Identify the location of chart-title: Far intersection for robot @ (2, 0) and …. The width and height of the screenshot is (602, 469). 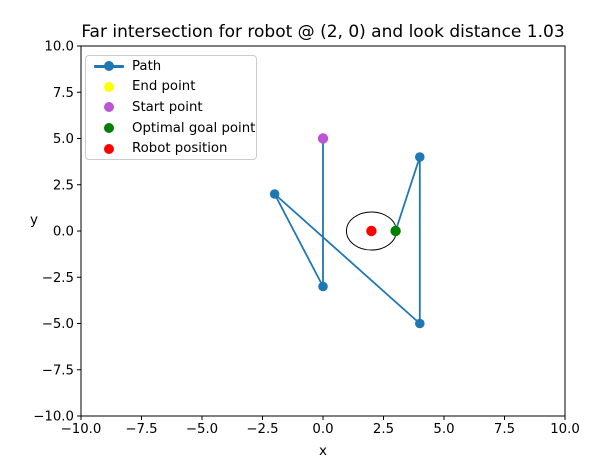
(323, 32).